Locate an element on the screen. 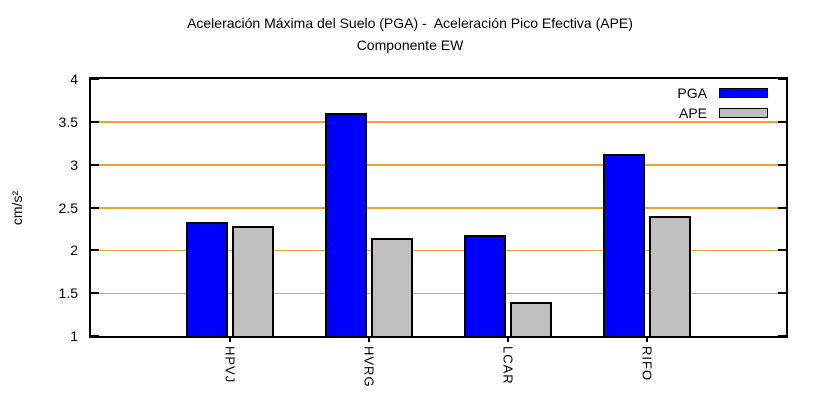 Image resolution: width=820 pixels, height=400 pixels. x-category-label-hvrg: HVRG is located at coordinates (369, 367).